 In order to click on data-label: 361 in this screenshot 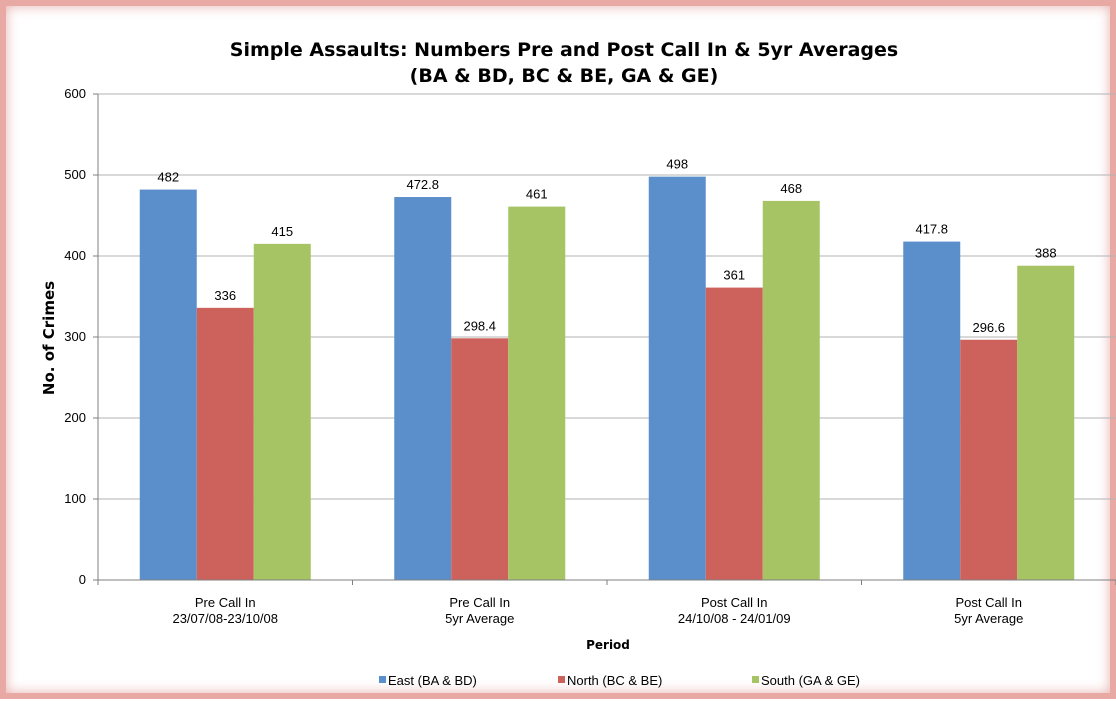, I will do `click(734, 275)`.